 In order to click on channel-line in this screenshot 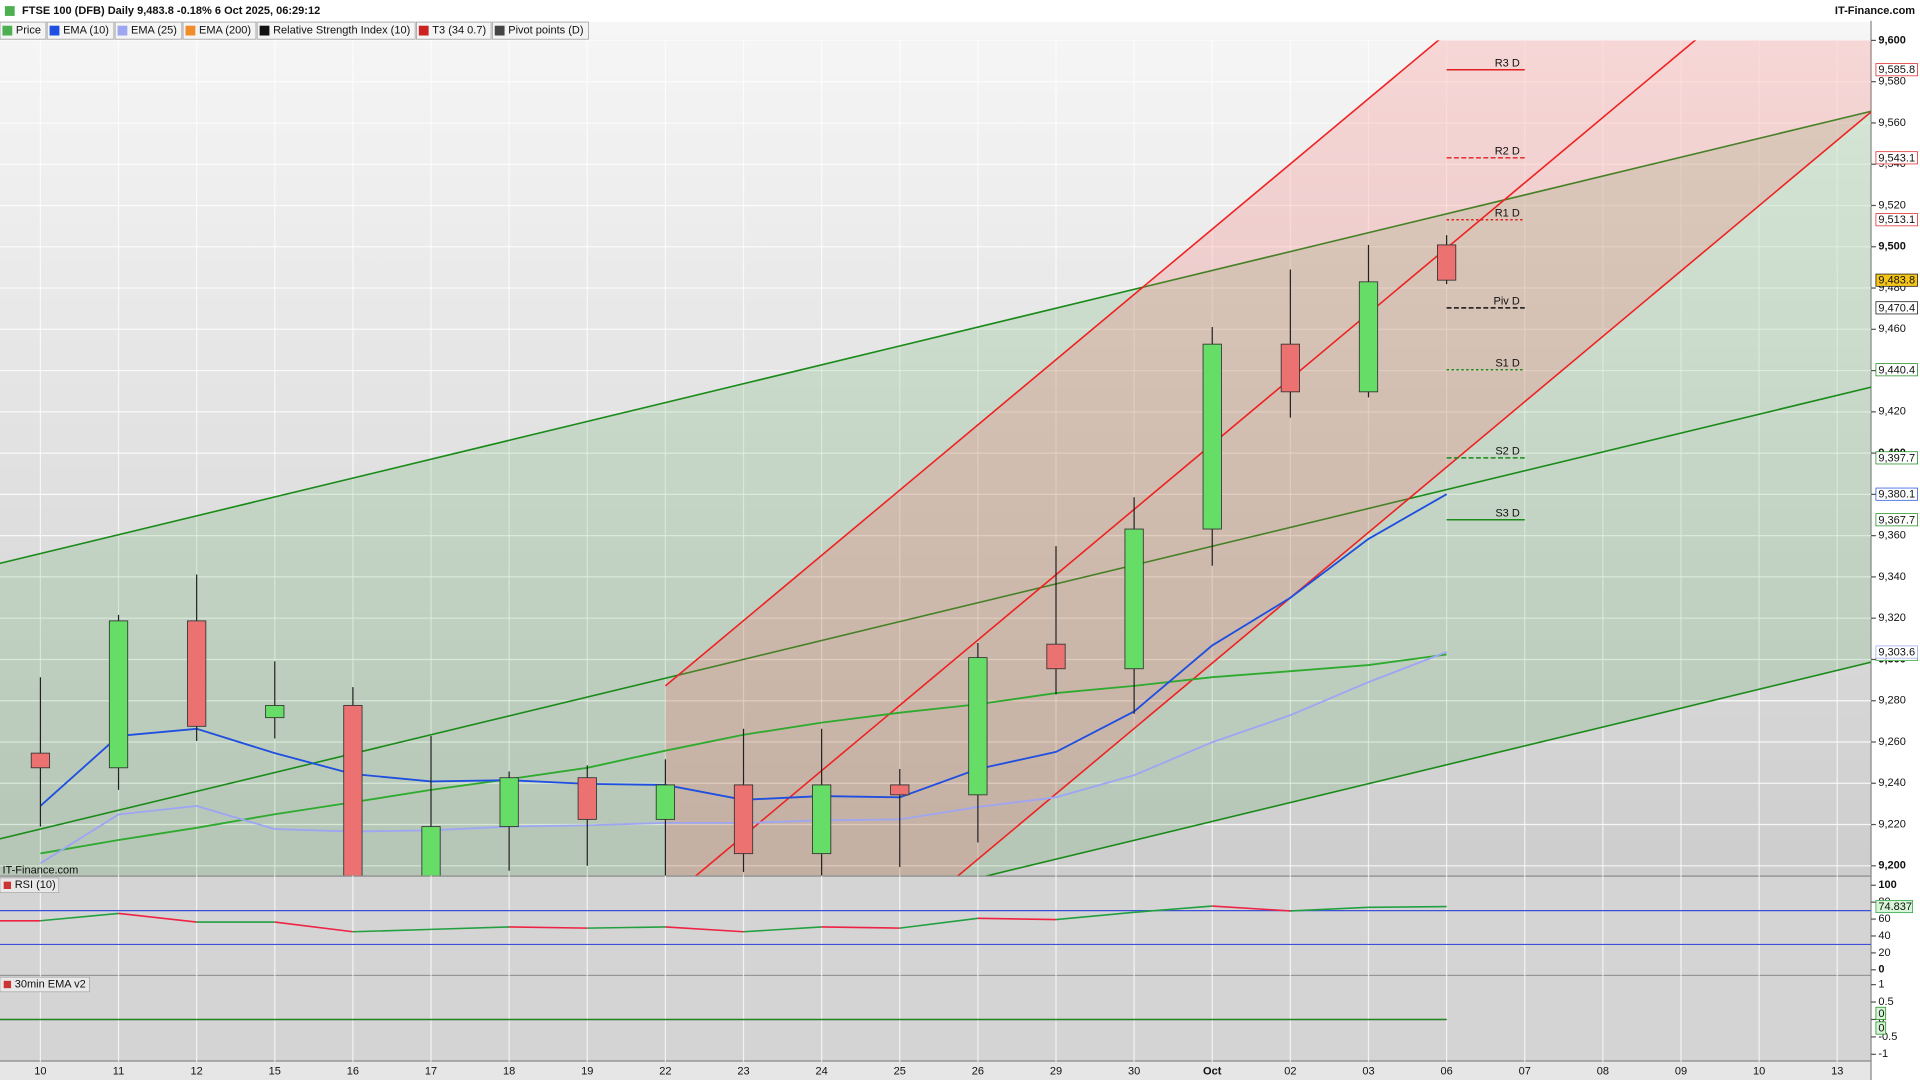, I will do `click(1428, 768)`.